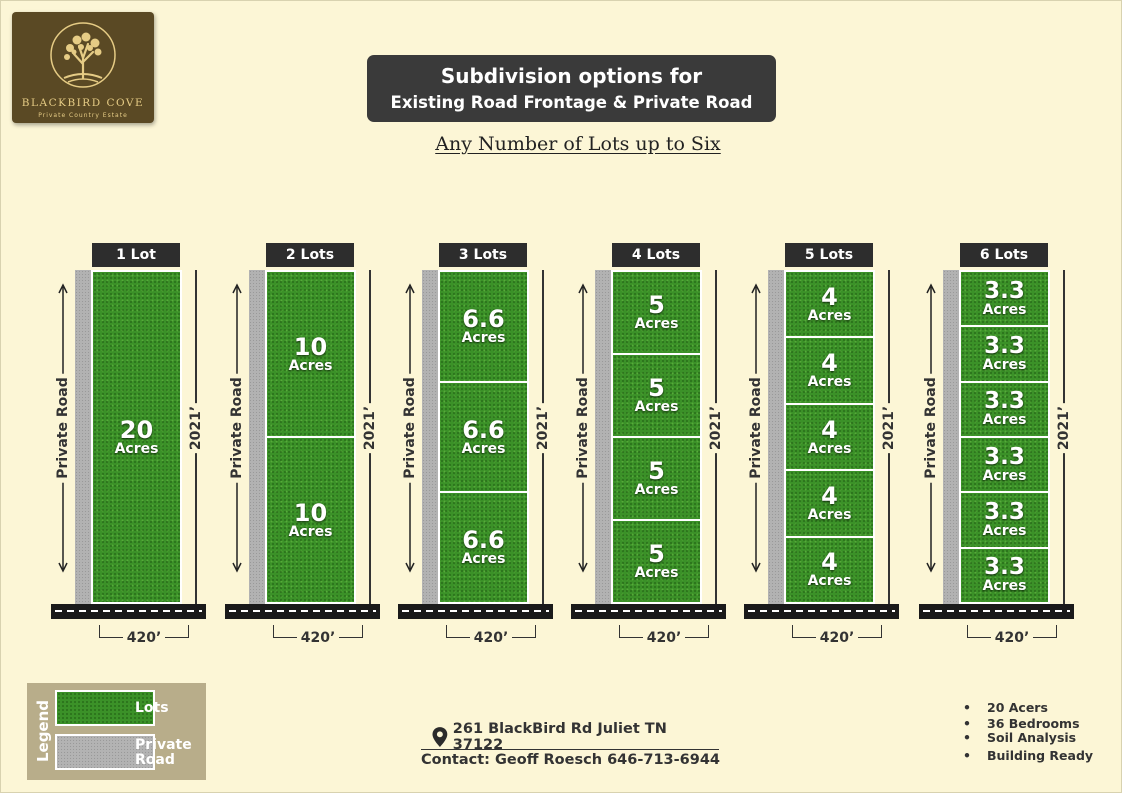 The height and width of the screenshot is (793, 1122). What do you see at coordinates (105, 752) in the screenshot?
I see `legend-road-swatch` at bounding box center [105, 752].